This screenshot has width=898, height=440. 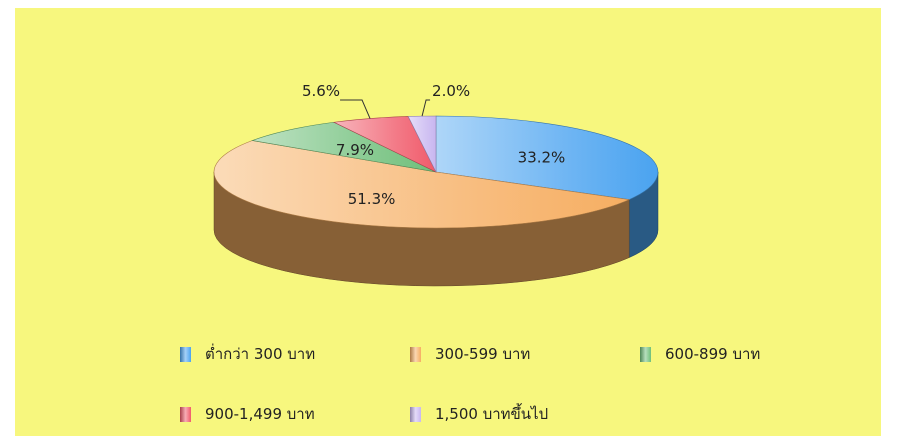 What do you see at coordinates (385, 109) in the screenshot?
I see `label-leaders` at bounding box center [385, 109].